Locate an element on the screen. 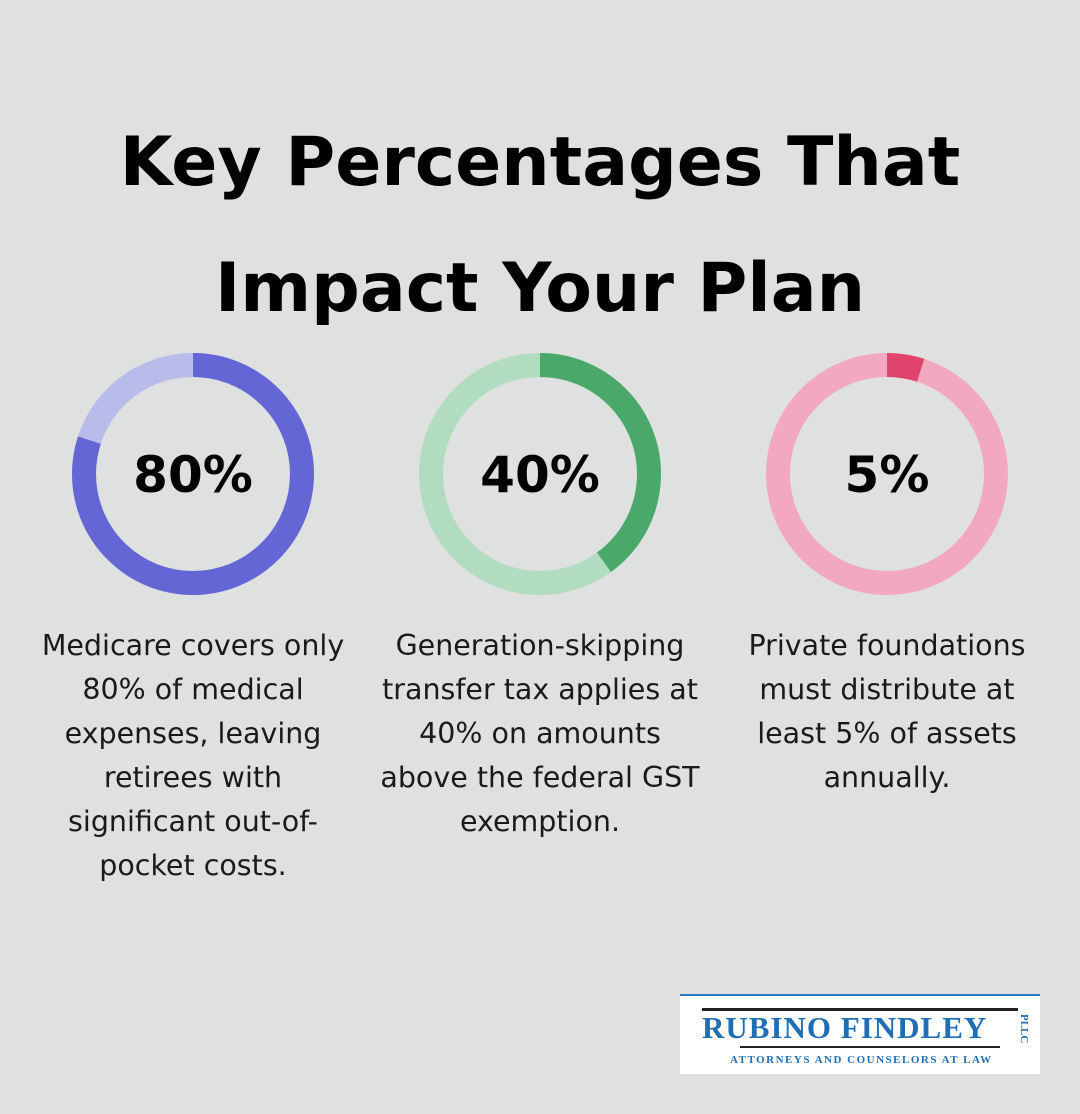  logo-suffix: PLLC is located at coordinates (1024, 1029).